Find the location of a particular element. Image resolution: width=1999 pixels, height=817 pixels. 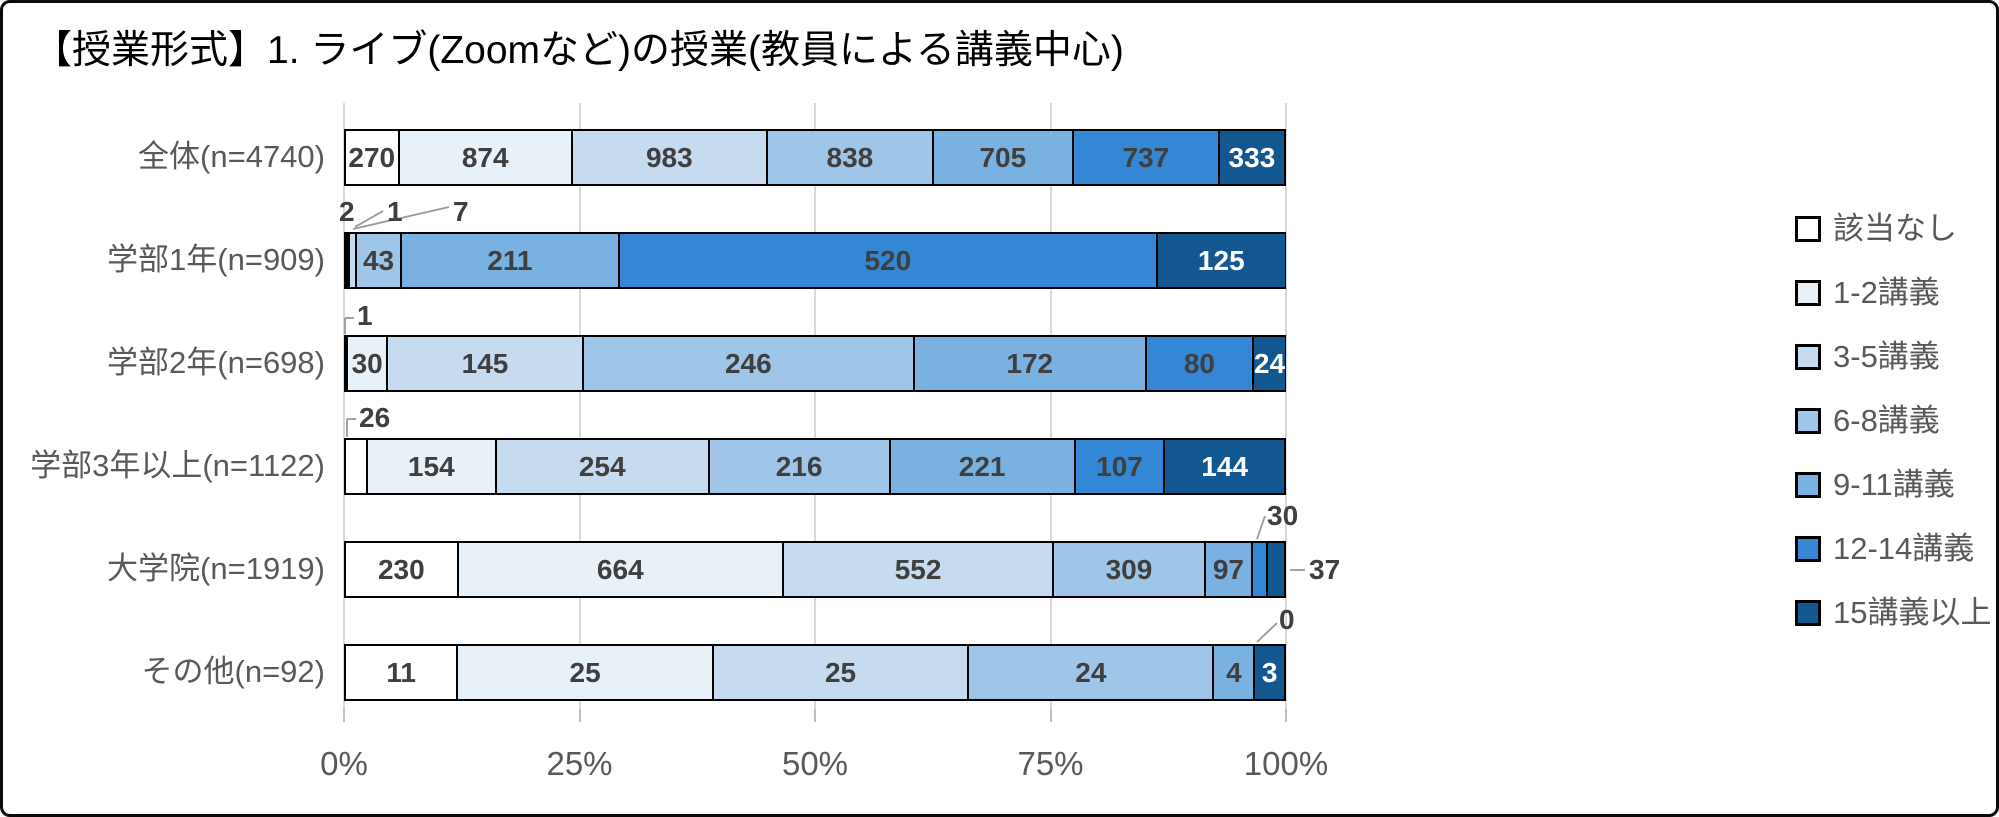

bar-segment: 230 is located at coordinates (401, 569).